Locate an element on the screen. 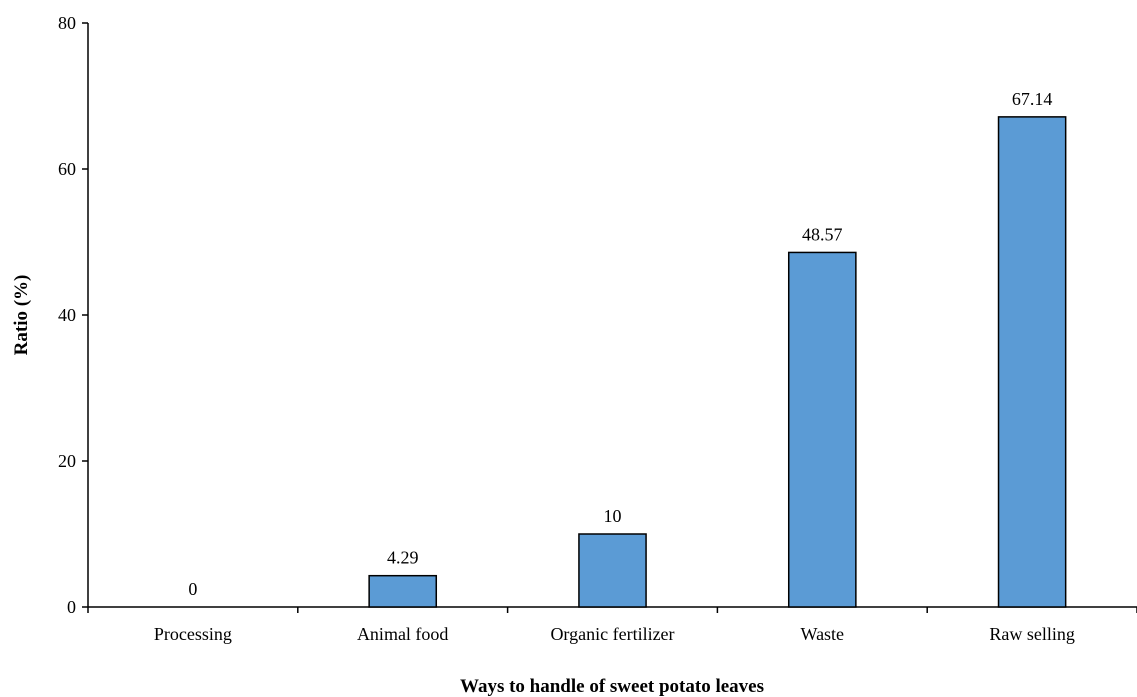 This screenshot has width=1137, height=697. y-tick-label: 80 is located at coordinates (67, 23).